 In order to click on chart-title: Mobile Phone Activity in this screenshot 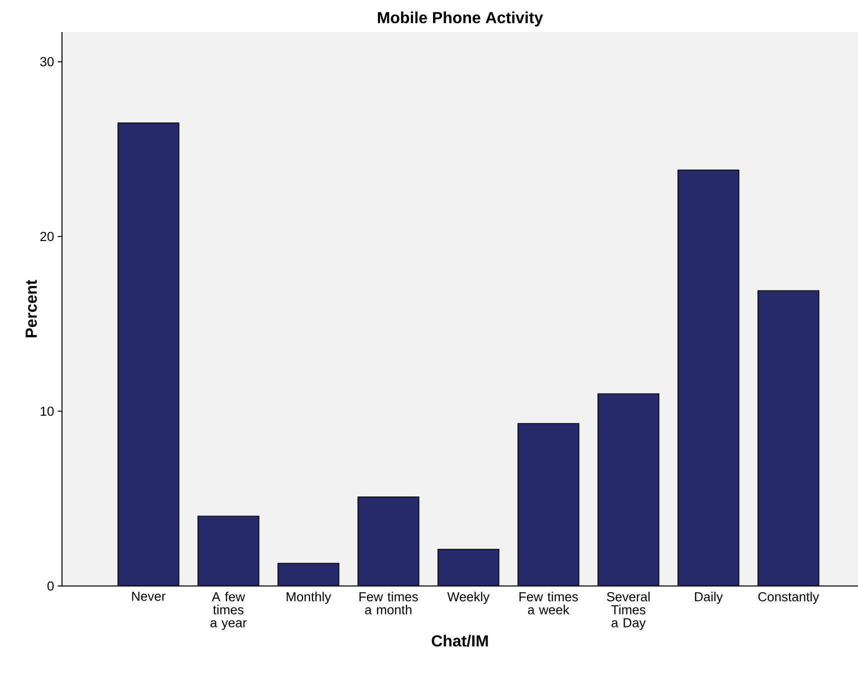, I will do `click(461, 19)`.